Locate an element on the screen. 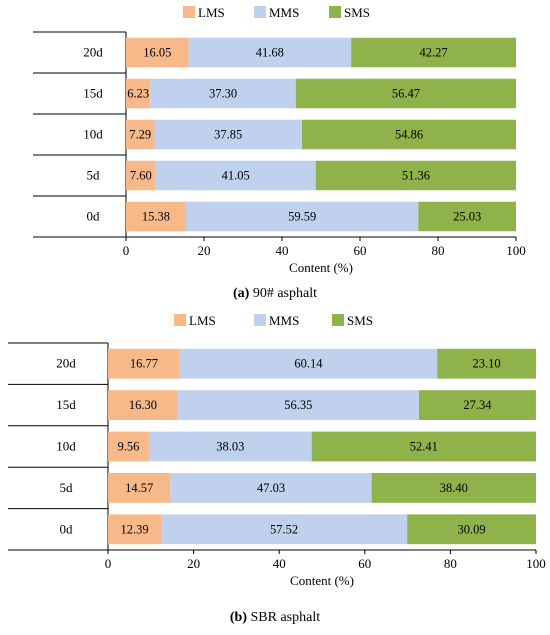 This screenshot has width=550, height=635. caption-a: (a) 90# asphalt is located at coordinates (275, 294).